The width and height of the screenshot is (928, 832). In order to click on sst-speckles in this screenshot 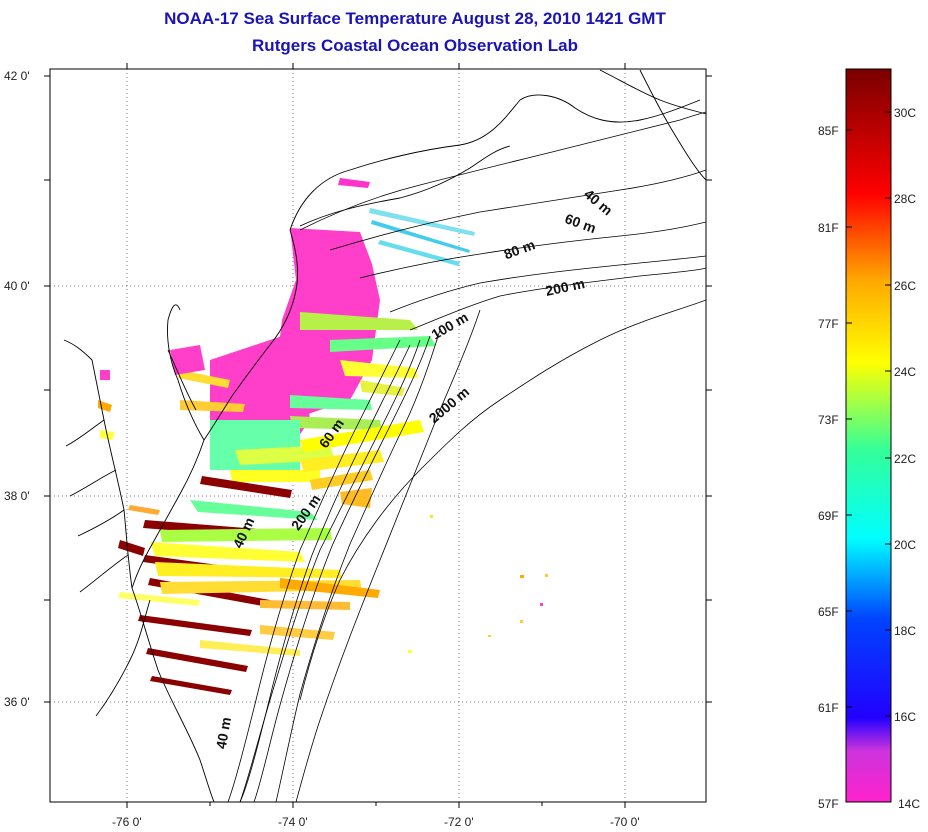, I will do `click(478, 584)`.